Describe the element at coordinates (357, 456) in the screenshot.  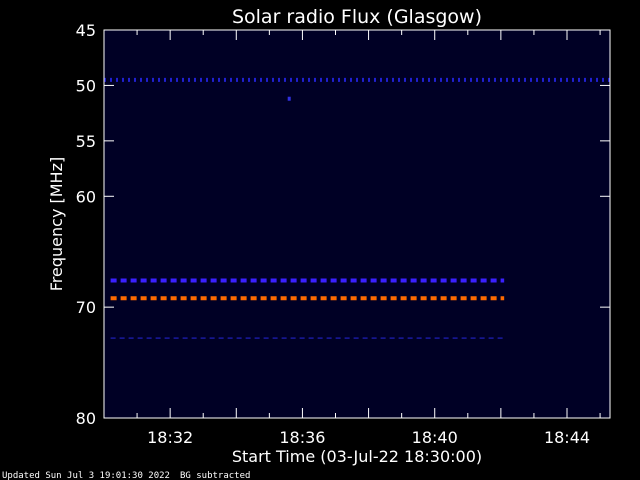
I see `x-axis-label: Start Time (03-Jul-22 18:30:00)` at that location.